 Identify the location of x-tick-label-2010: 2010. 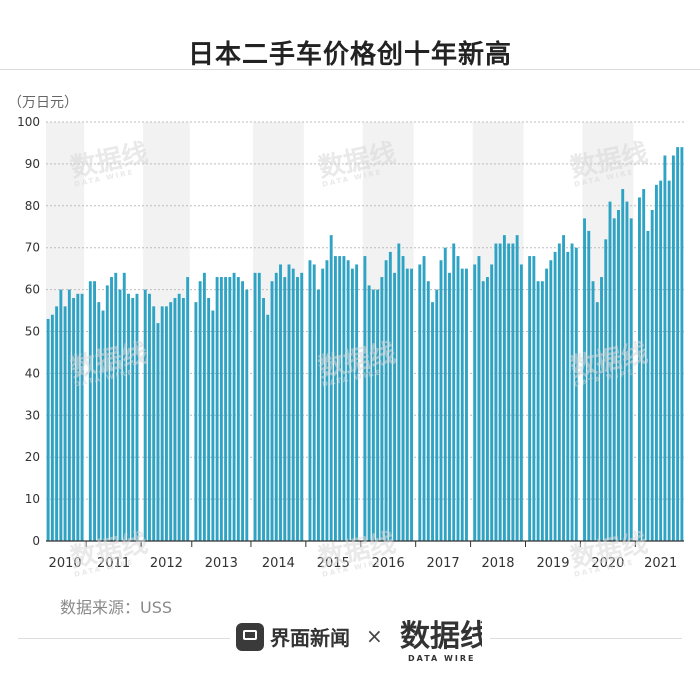
(65, 563).